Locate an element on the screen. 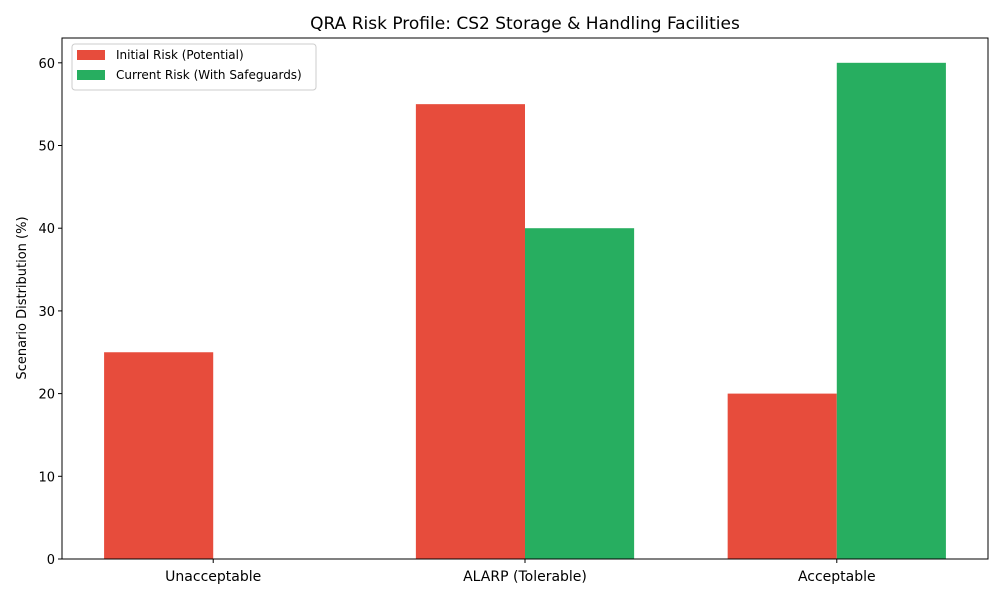  legend-box is located at coordinates (194, 67).